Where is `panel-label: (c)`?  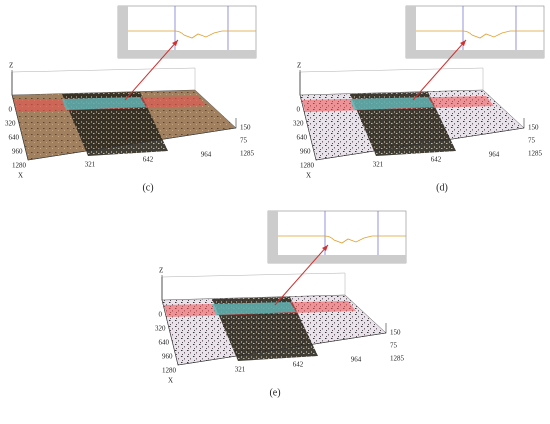
panel-label: (c) is located at coordinates (147, 187).